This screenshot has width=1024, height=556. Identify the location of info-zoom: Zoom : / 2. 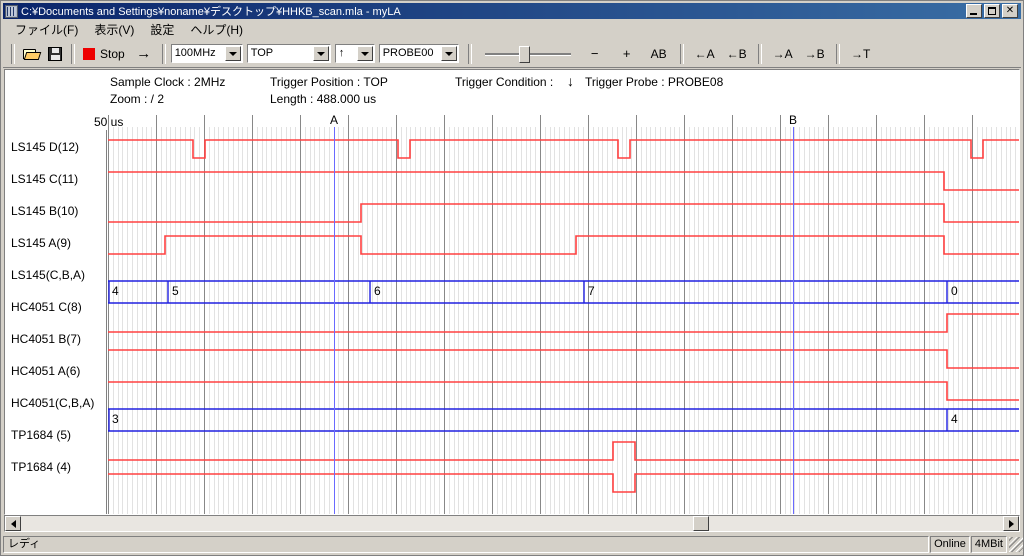
(137, 99).